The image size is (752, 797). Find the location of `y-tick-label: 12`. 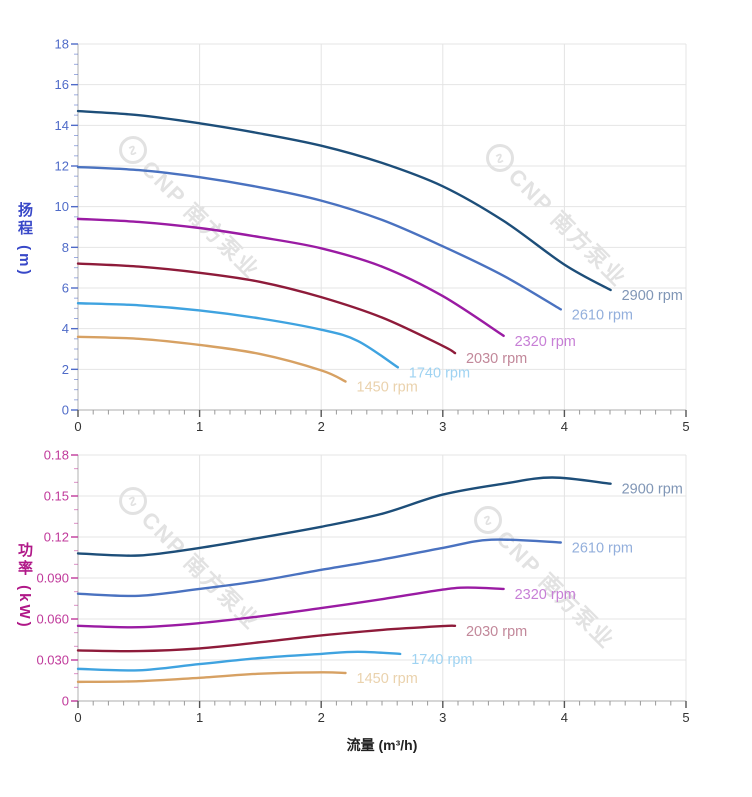

y-tick-label: 12 is located at coordinates (62, 166).